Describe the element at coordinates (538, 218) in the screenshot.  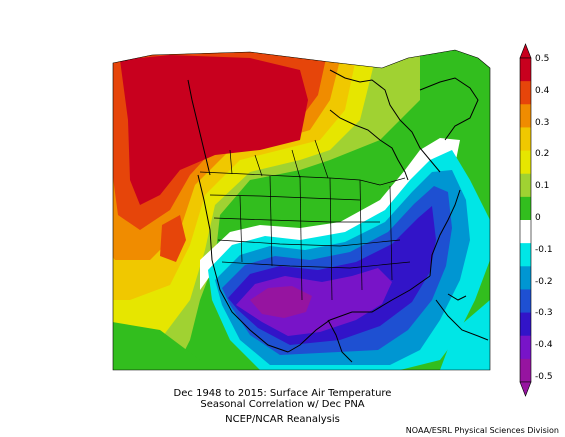
I see `colorbar-tick-label: 0` at that location.